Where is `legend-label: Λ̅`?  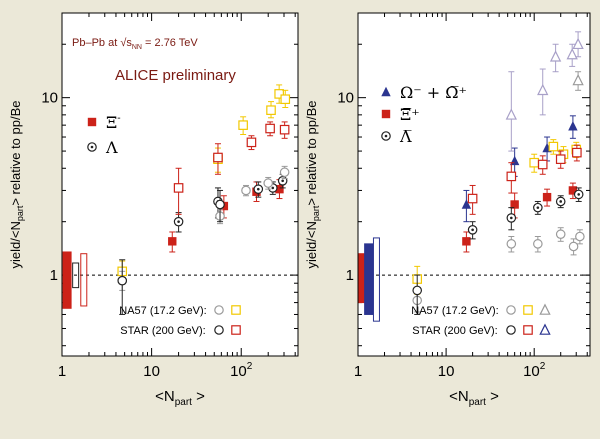 legend-label: Λ̅ is located at coordinates (405, 136).